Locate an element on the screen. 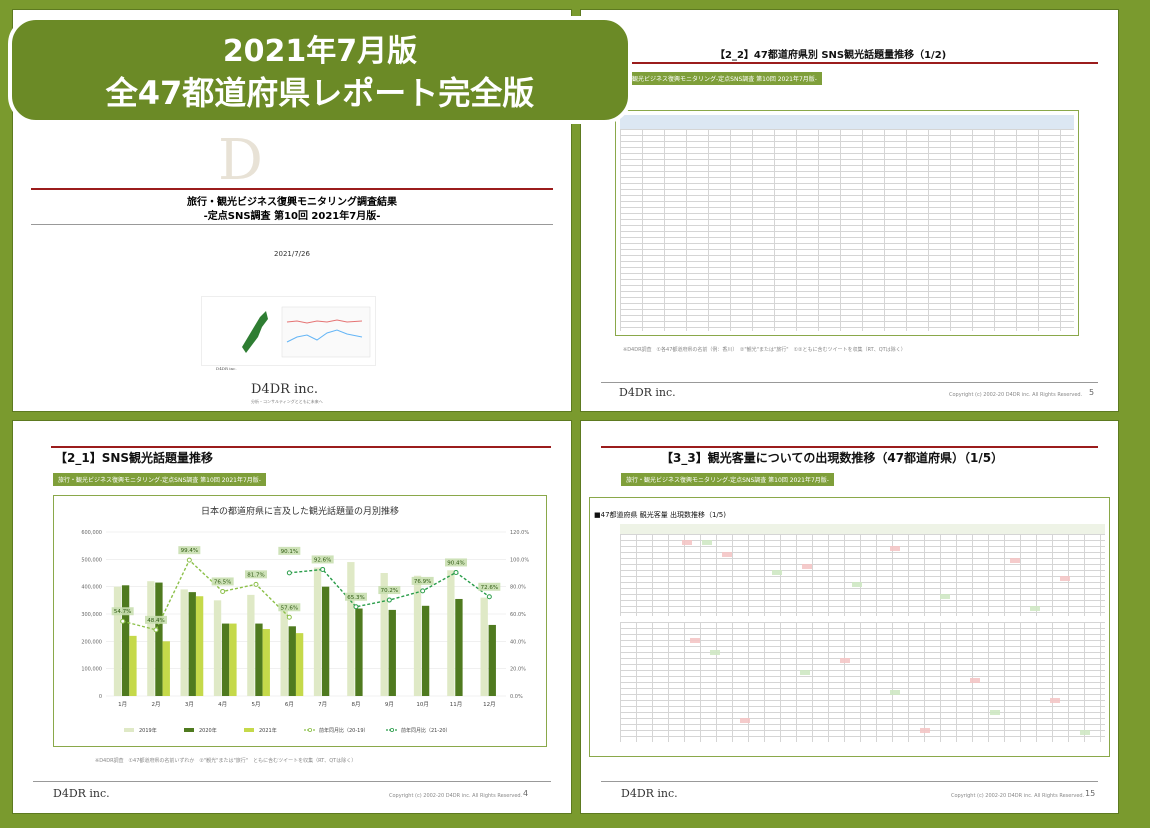 Image resolution: width=1150 pixels, height=828 pixels. legend-label: 前年同月比（20-19） is located at coordinates (344, 730).